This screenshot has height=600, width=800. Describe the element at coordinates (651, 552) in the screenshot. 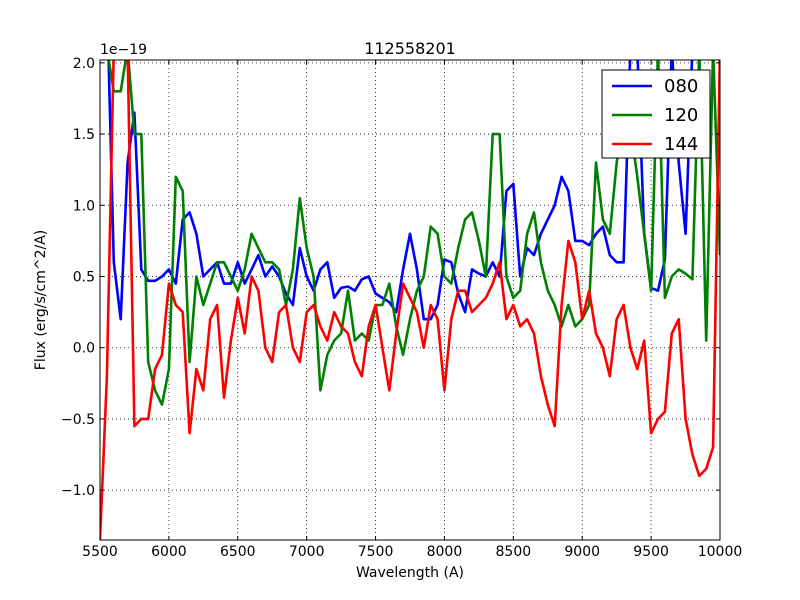

I see `x-tick-label: 9500` at that location.